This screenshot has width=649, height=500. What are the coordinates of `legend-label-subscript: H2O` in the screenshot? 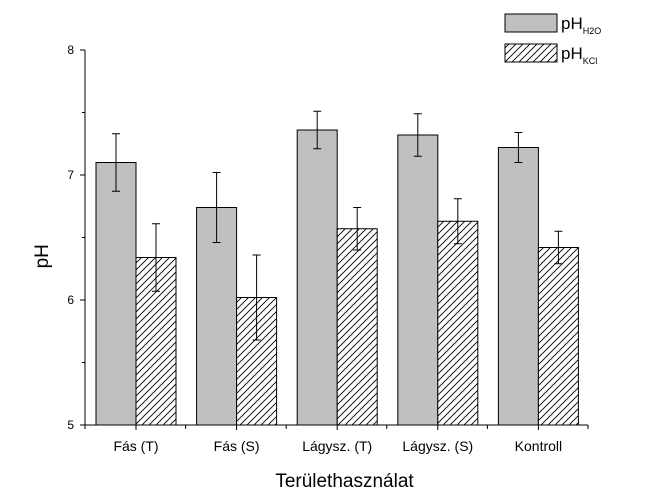 It's located at (592, 31).